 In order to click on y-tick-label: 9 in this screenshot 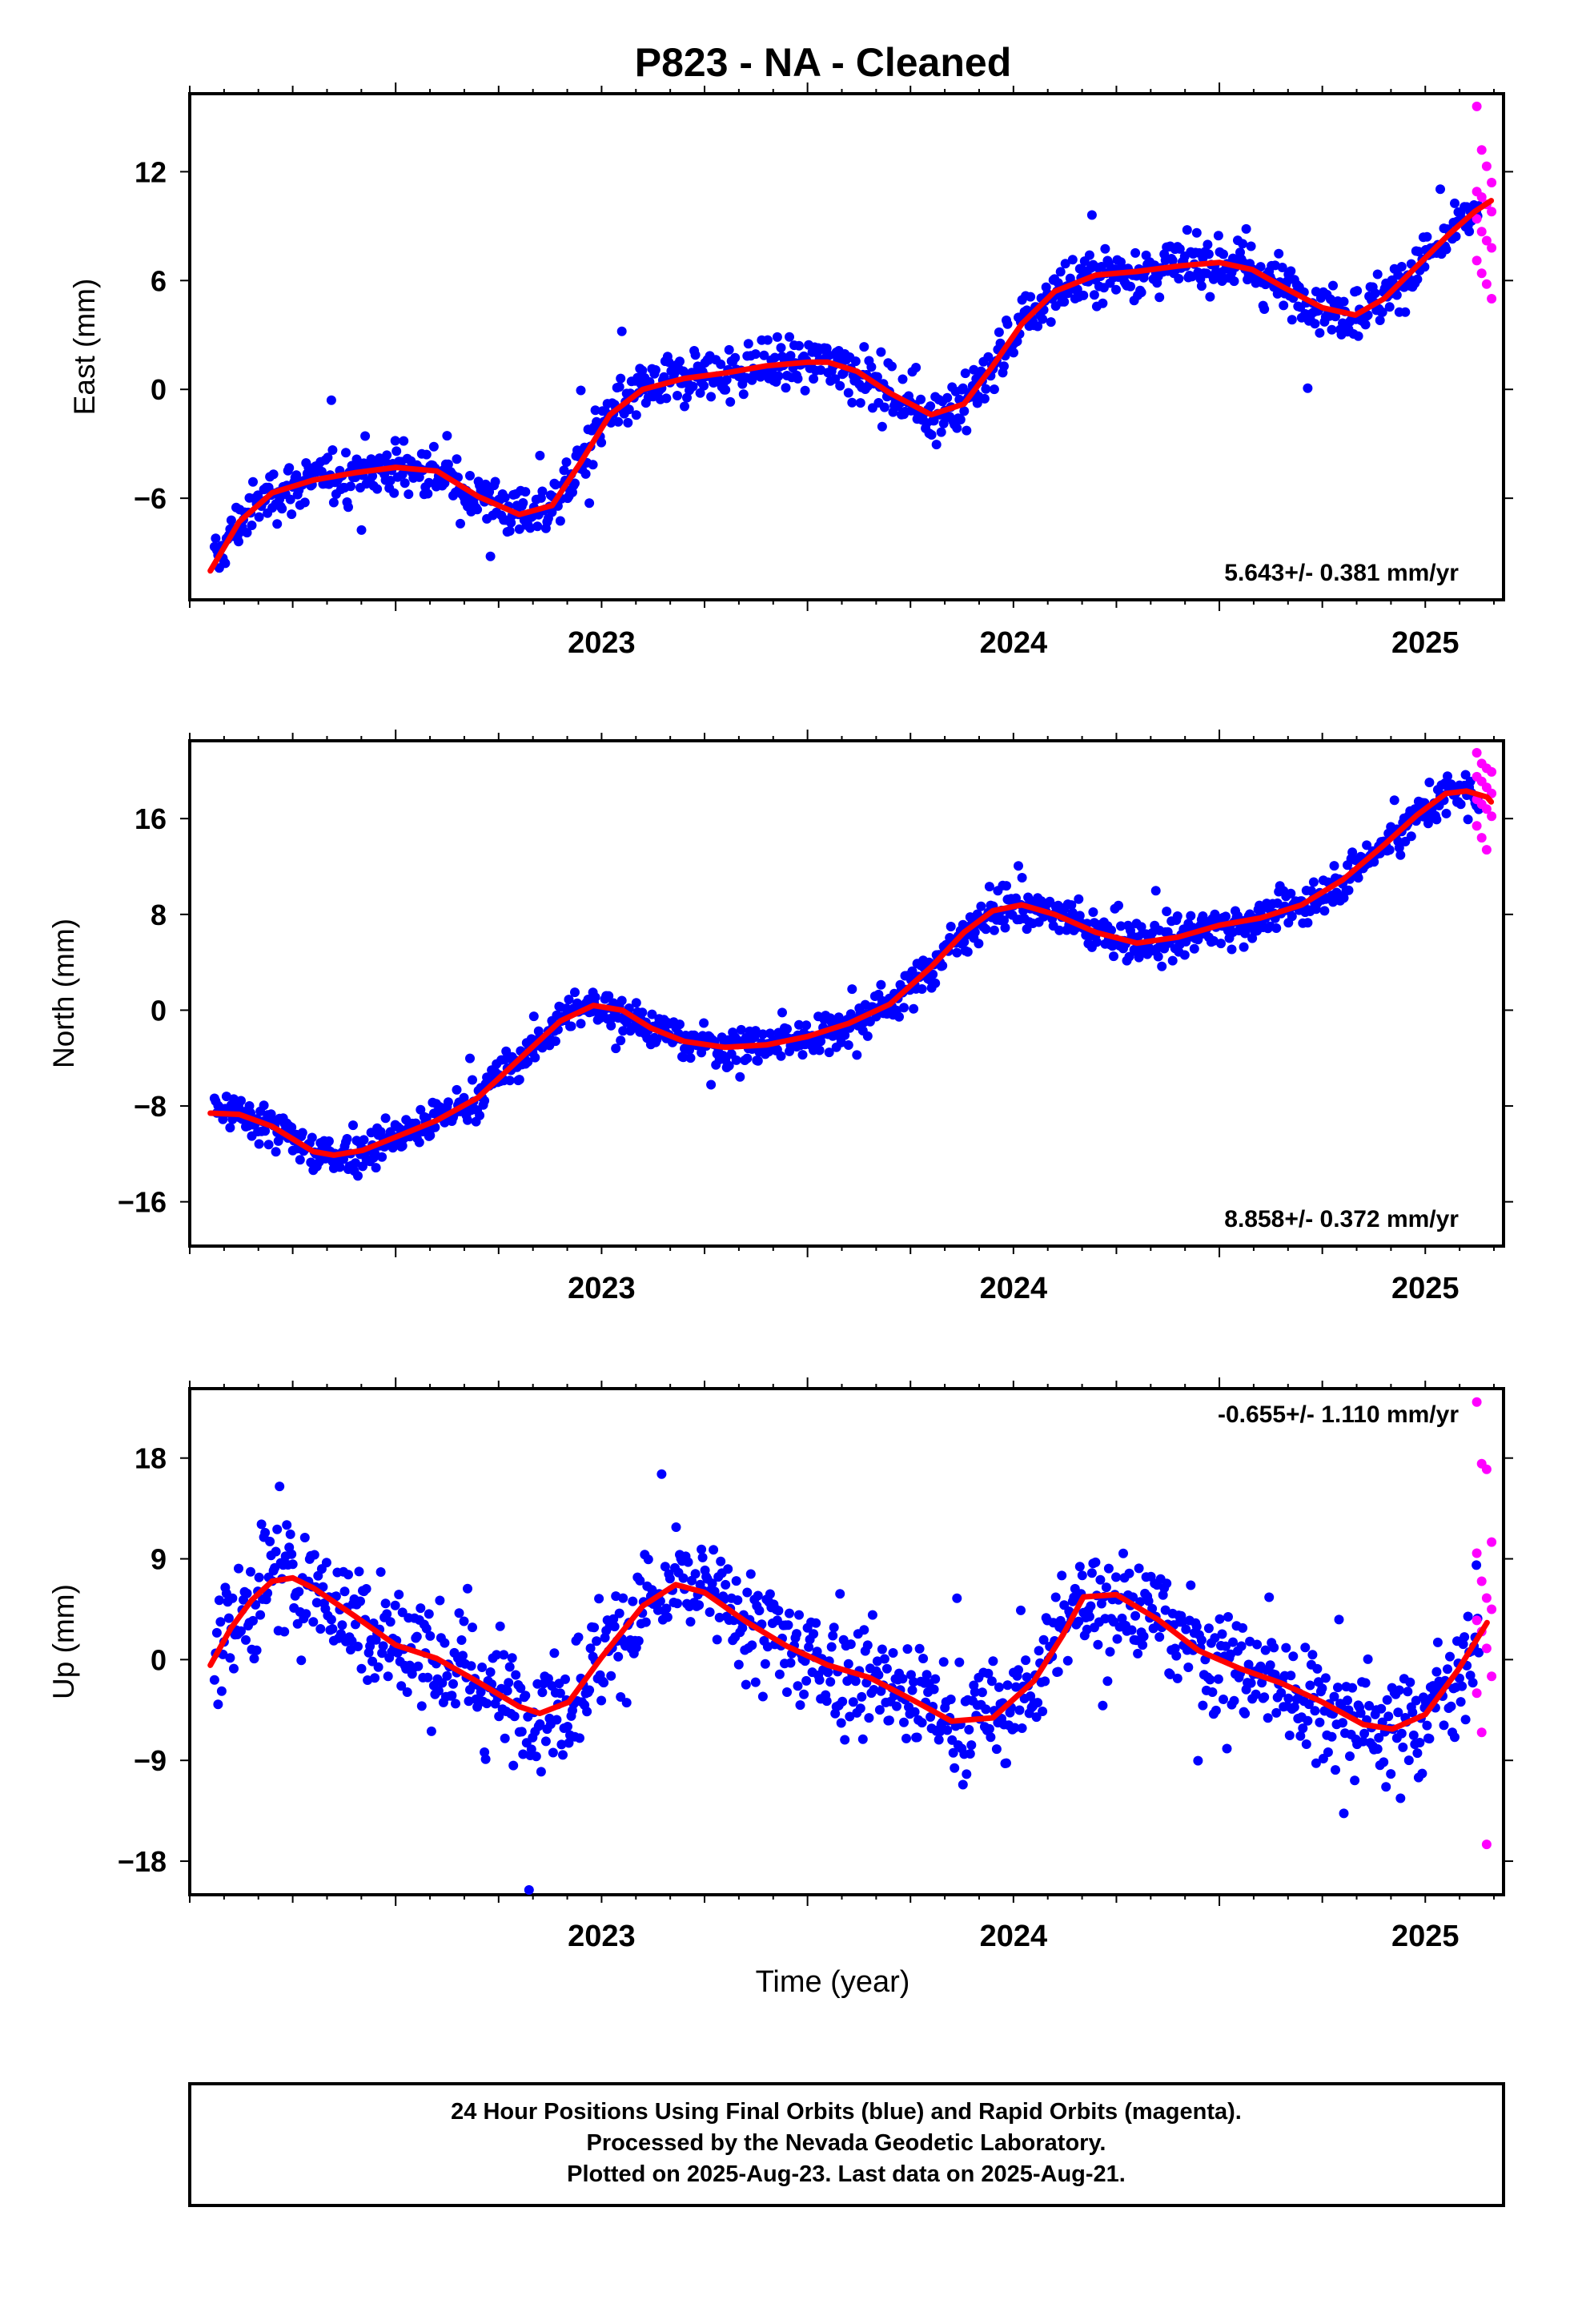, I will do `click(159, 1559)`.